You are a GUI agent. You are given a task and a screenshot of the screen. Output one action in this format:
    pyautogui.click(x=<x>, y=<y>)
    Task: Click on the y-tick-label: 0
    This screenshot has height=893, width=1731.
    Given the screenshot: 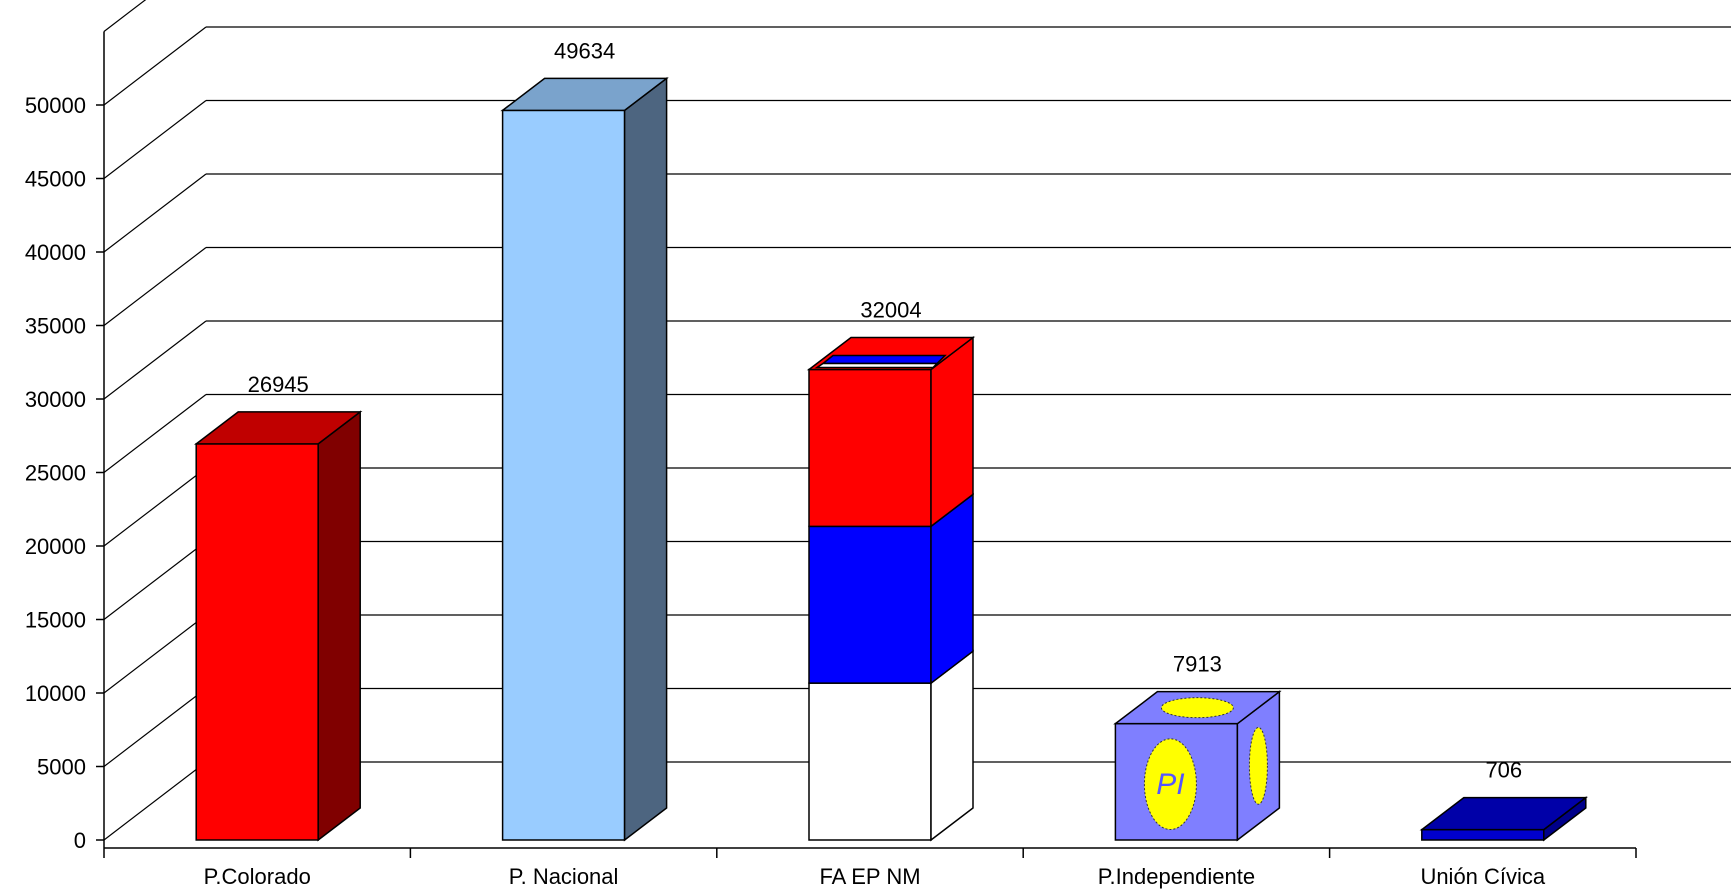 What is the action you would take?
    pyautogui.click(x=80, y=840)
    